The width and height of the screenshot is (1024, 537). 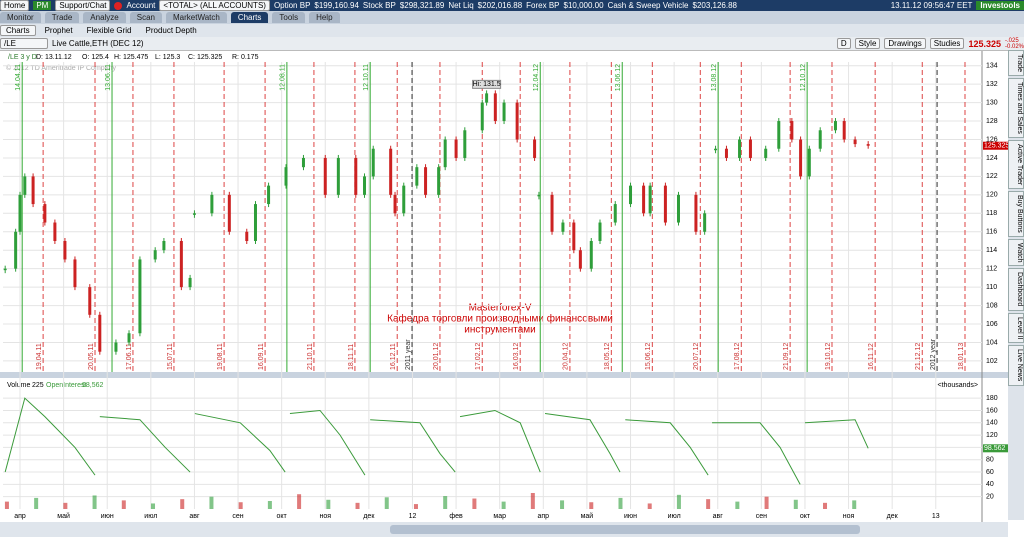 What do you see at coordinates (931, 5) in the screenshot?
I see `clock: 13.11.12 09:56:47 EET` at bounding box center [931, 5].